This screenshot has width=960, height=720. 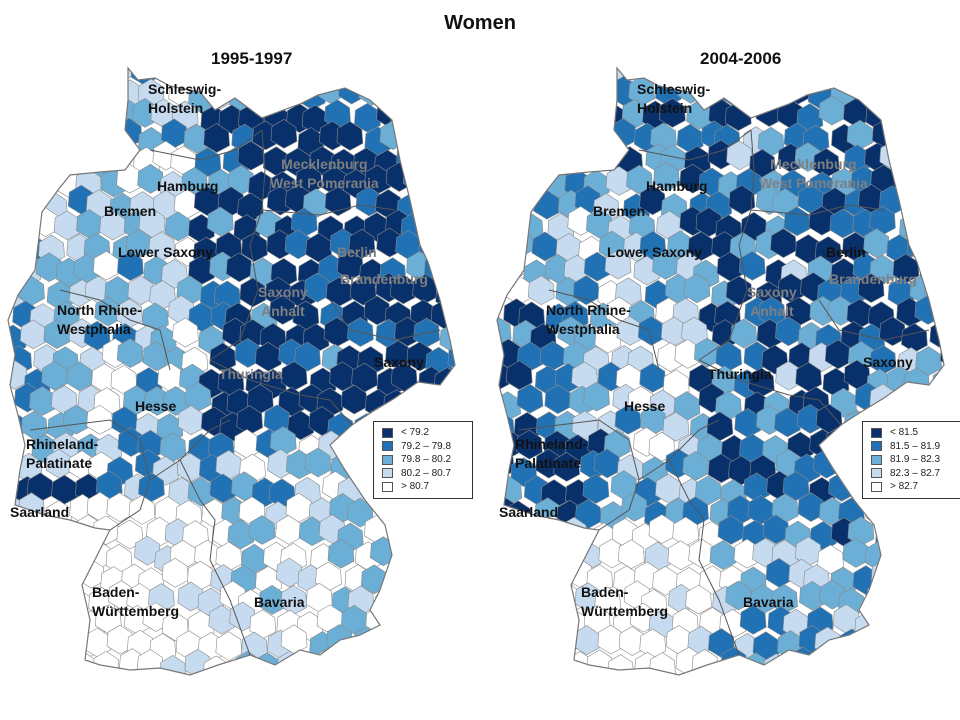 I want to click on legend-row: < 81.5, so click(x=912, y=433).